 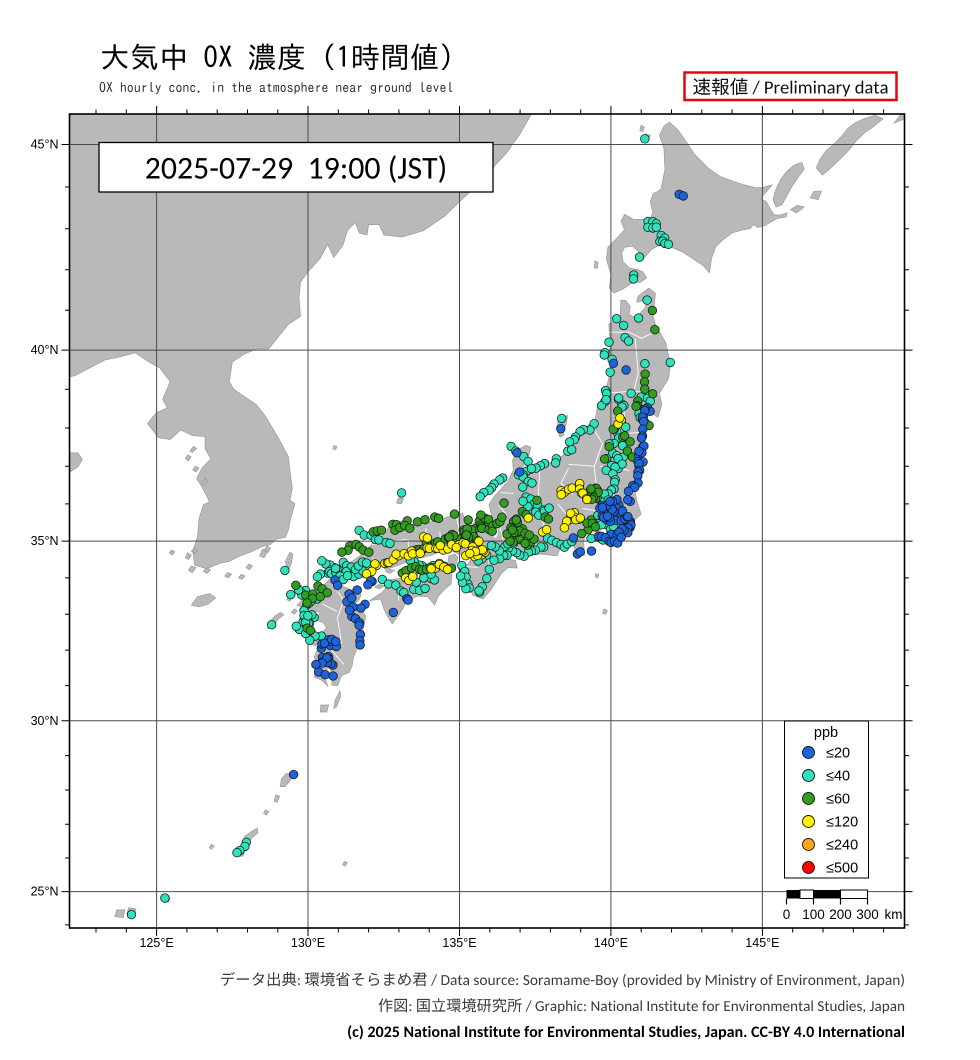 What do you see at coordinates (45, 145) in the screenshot?
I see `svg-text: 45°N` at bounding box center [45, 145].